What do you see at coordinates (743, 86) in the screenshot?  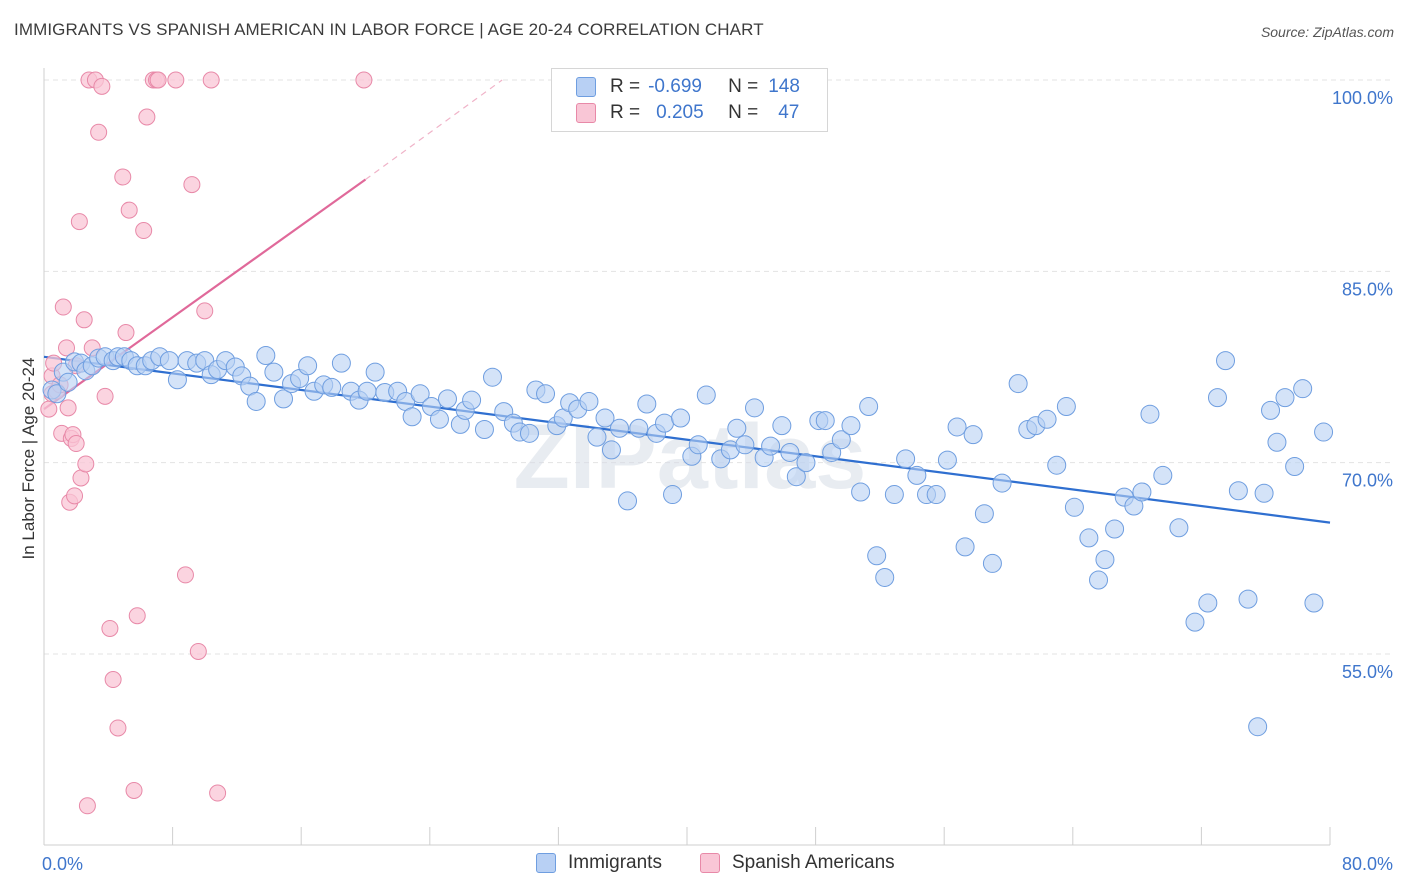 I see `n-label: N =` at bounding box center [743, 86].